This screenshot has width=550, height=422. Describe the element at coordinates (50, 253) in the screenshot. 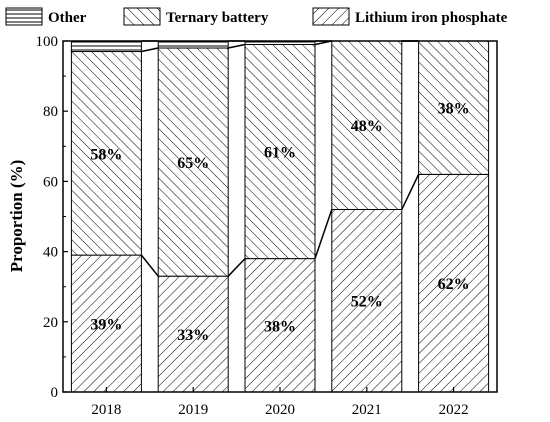

I see `y-tick-label-40: 40` at that location.